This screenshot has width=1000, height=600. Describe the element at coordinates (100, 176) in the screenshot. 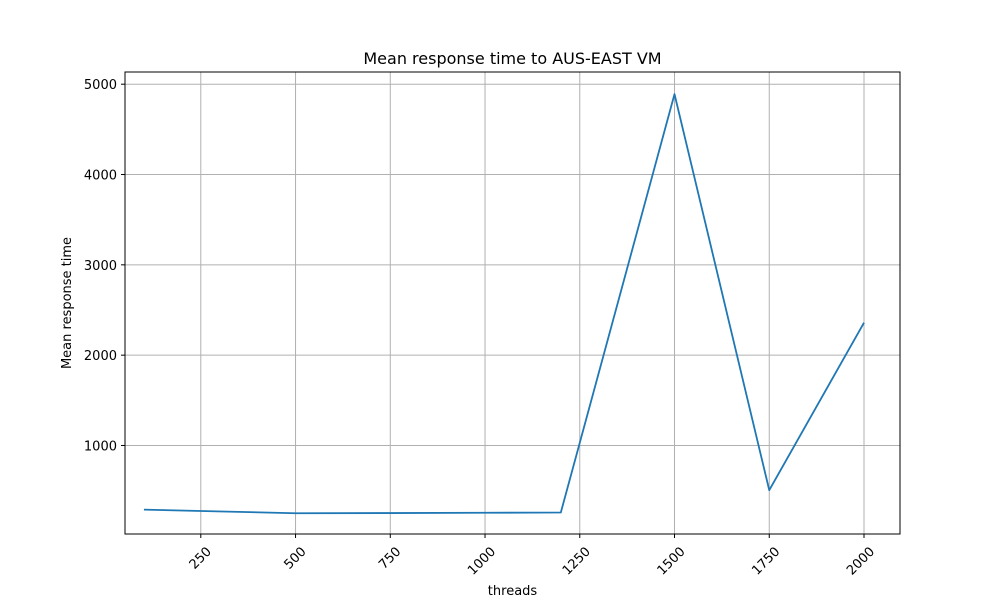

I see `y-tick-label: 4000` at that location.